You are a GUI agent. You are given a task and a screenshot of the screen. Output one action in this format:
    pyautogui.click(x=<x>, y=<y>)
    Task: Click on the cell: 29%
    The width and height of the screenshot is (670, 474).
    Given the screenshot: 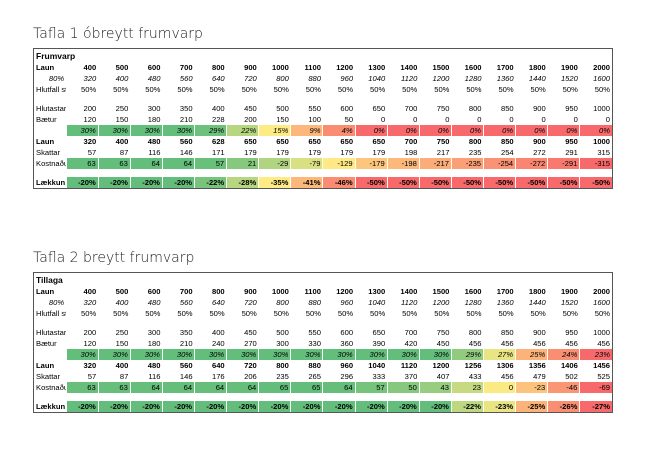 What is the action you would take?
    pyautogui.click(x=467, y=354)
    